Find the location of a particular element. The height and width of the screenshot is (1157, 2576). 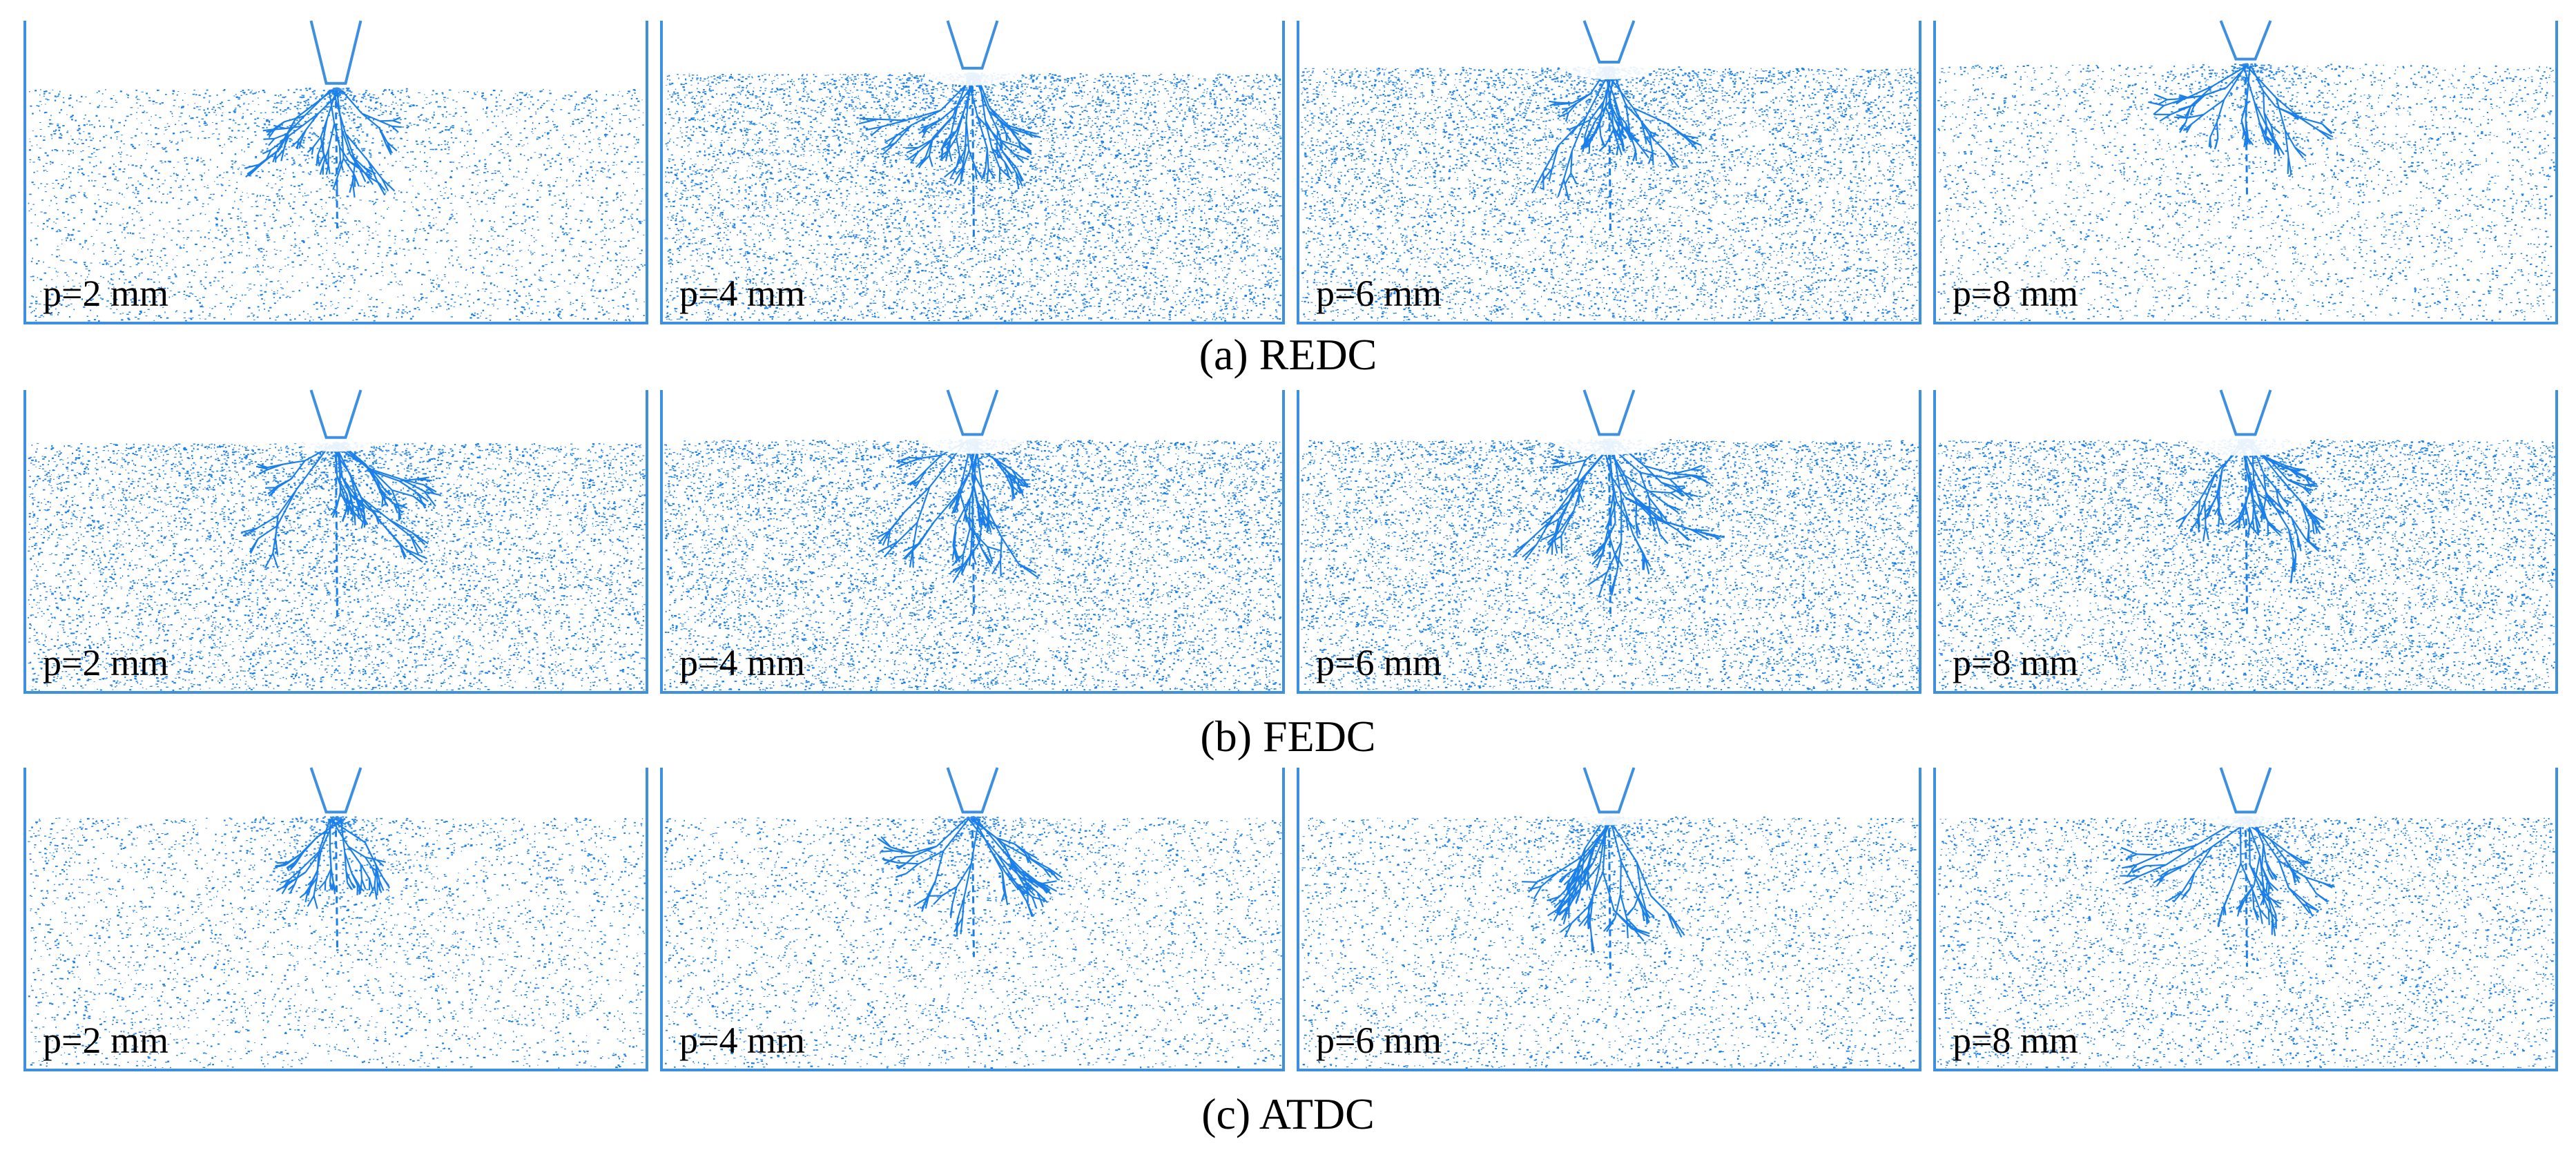

panel-atdc-p8: p=8 mm is located at coordinates (2246, 919).